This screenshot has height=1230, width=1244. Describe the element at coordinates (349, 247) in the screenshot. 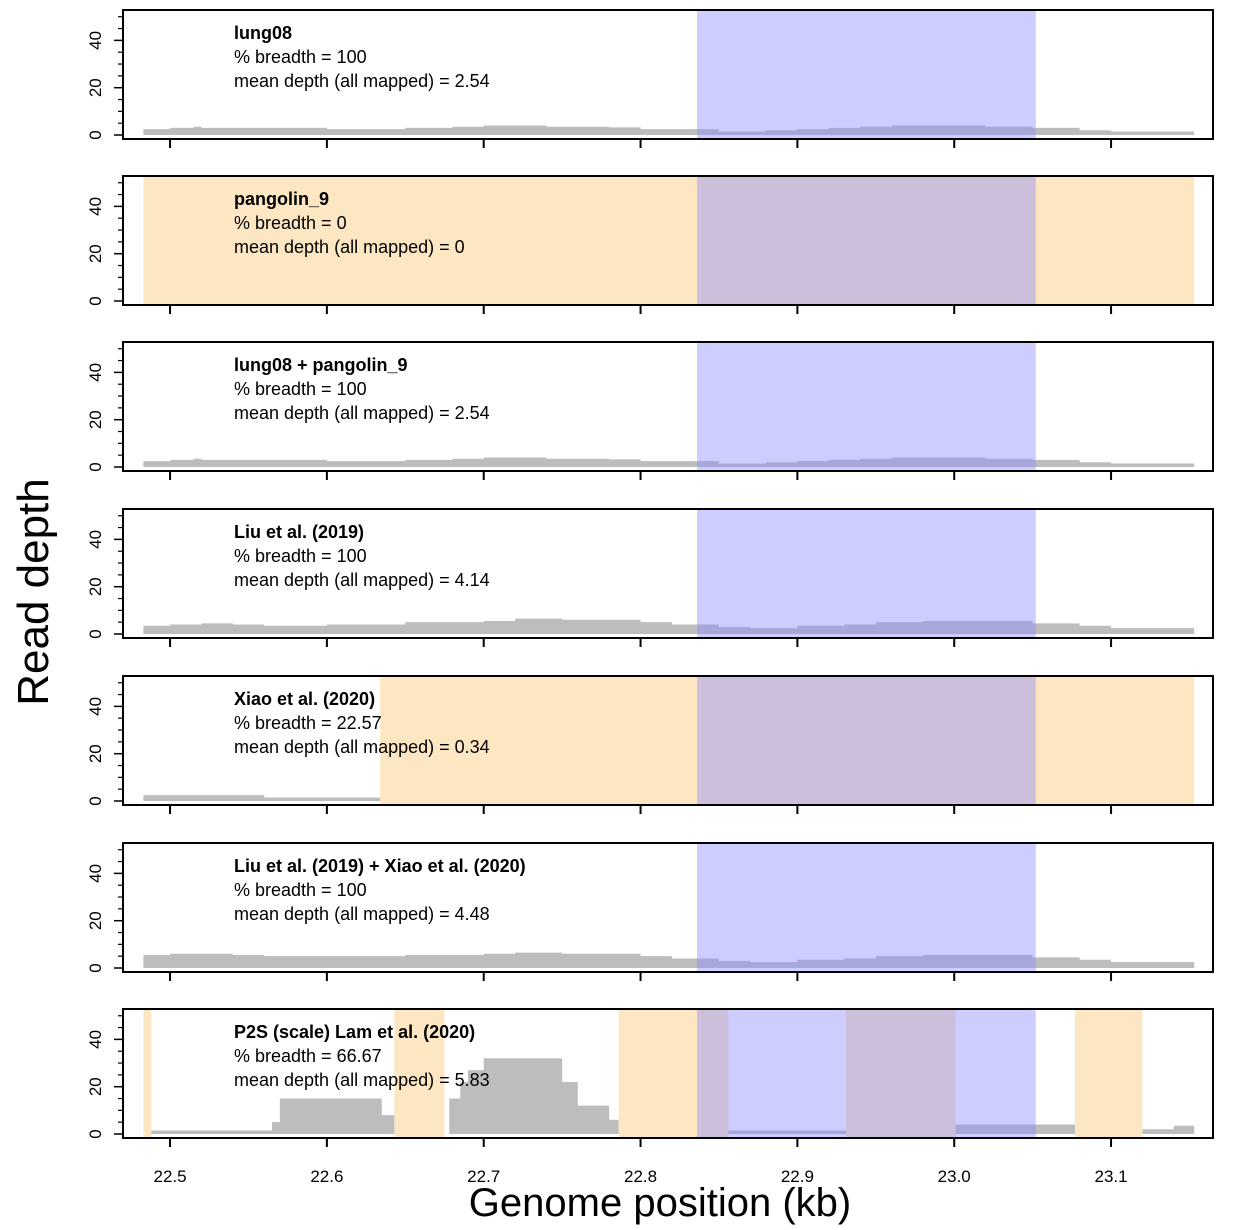

I see `panel-stat: mean depth (all mapped) = 0` at that location.